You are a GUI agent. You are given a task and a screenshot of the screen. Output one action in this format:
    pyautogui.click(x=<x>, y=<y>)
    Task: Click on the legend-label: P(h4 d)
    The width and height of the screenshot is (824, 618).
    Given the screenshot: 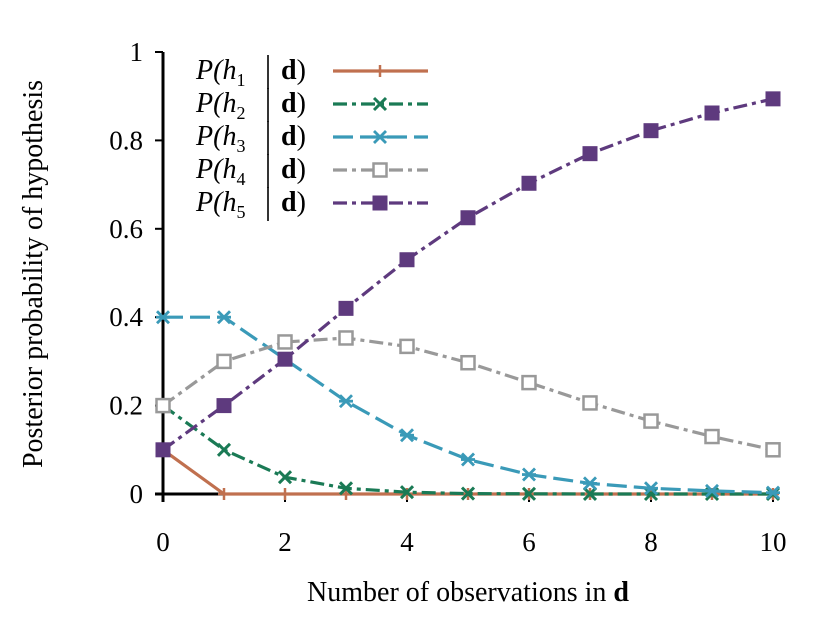 What is the action you would take?
    pyautogui.click(x=250, y=171)
    